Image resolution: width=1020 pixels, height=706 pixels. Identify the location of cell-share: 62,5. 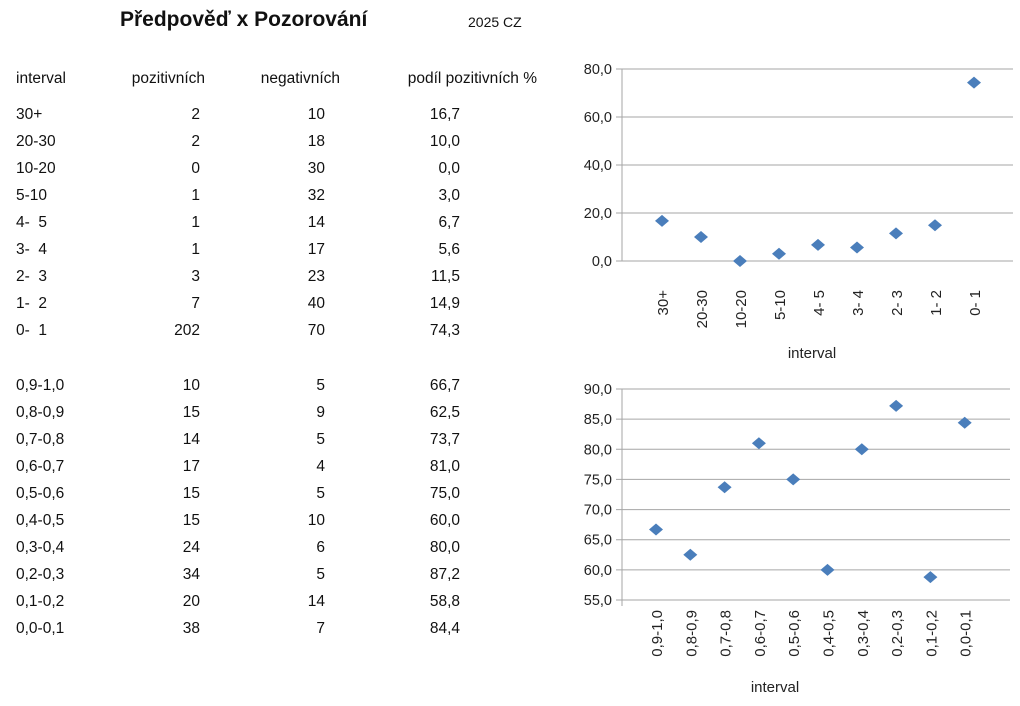
(444, 412).